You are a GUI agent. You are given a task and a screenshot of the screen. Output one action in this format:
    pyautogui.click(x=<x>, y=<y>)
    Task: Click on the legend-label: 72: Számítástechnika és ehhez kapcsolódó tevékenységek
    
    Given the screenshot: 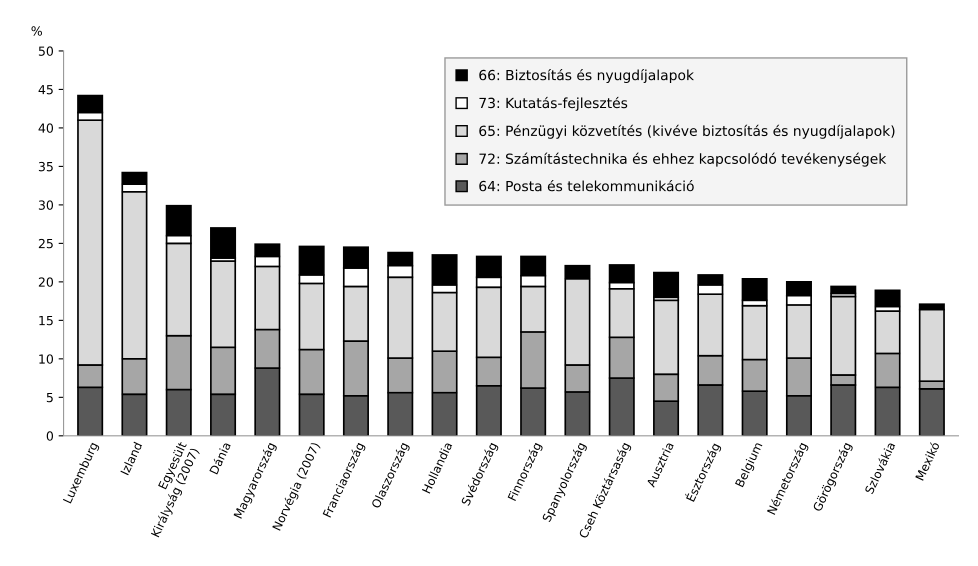 What is the action you would take?
    pyautogui.click(x=682, y=159)
    